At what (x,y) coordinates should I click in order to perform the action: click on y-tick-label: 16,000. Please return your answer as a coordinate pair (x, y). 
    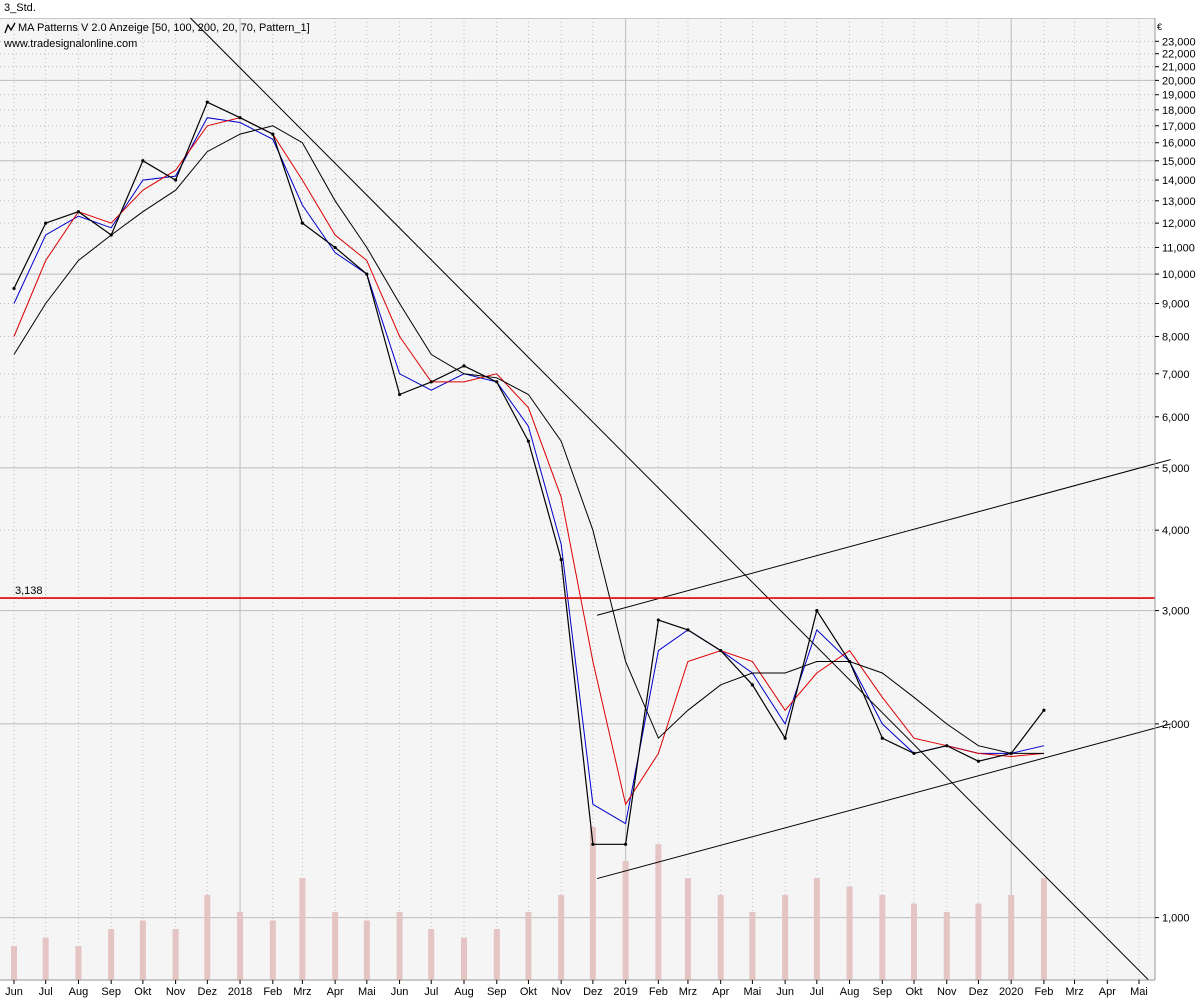
    Looking at the image, I should click on (1179, 144).